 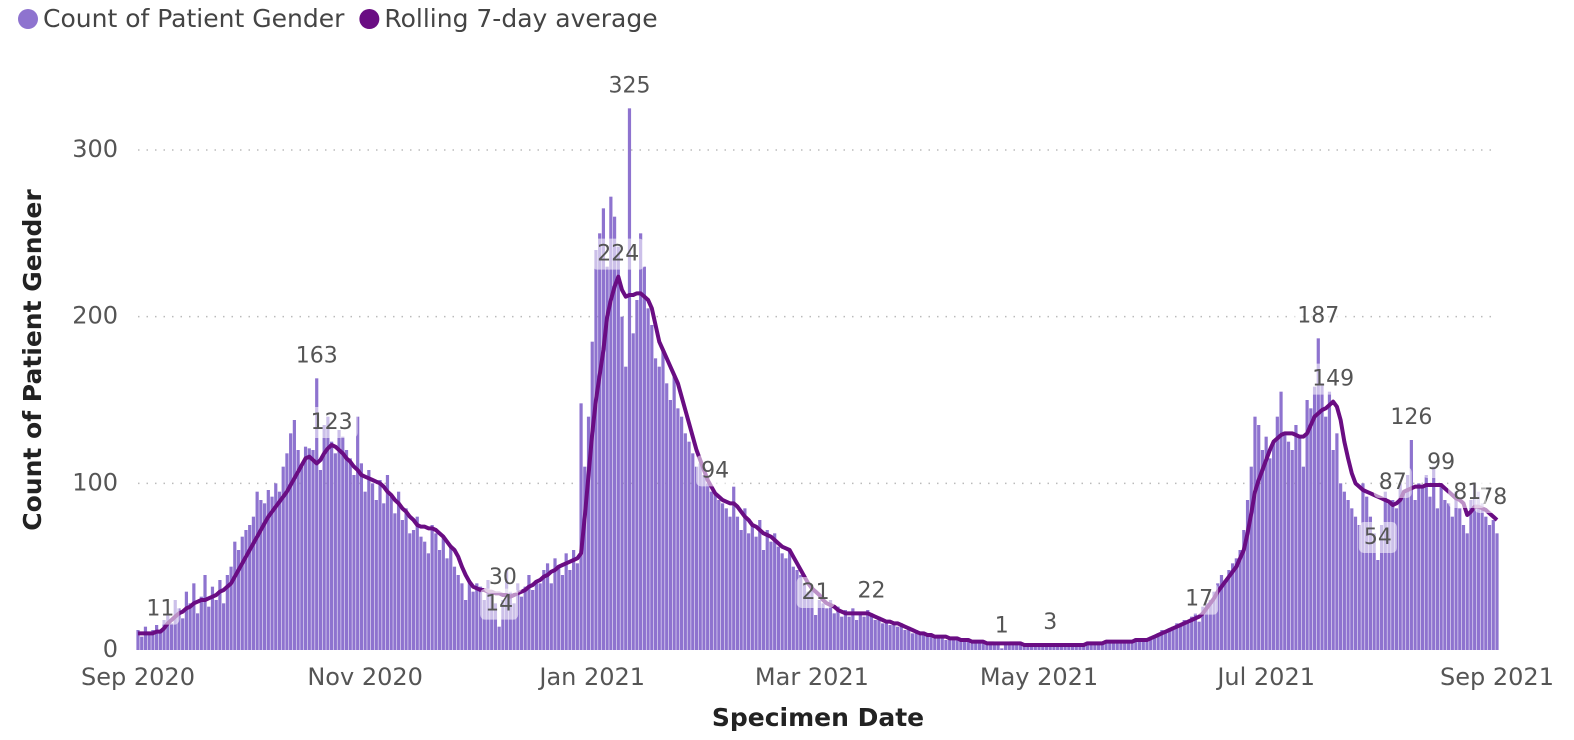 I want to click on y-tick-label: 100, so click(x=95, y=482).